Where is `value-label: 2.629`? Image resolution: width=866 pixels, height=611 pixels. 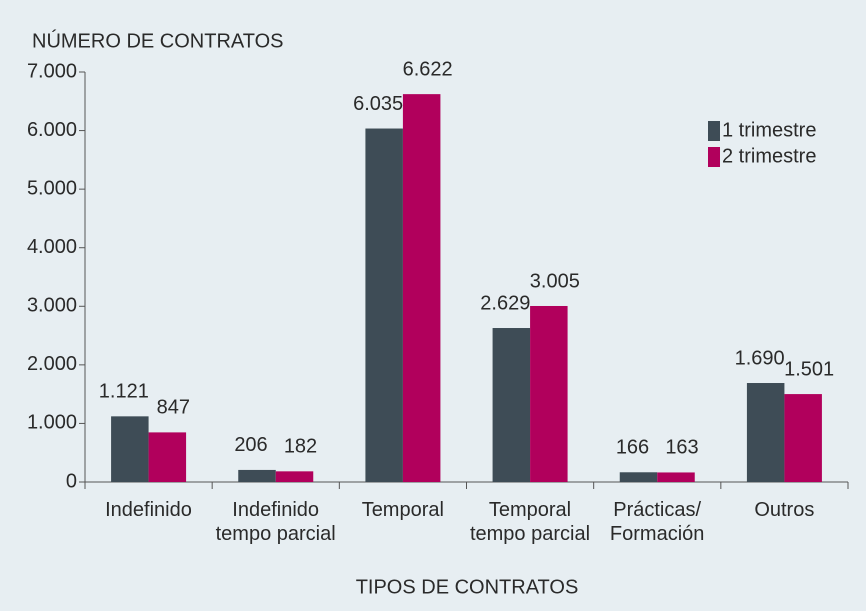
value-label: 2.629 is located at coordinates (505, 303).